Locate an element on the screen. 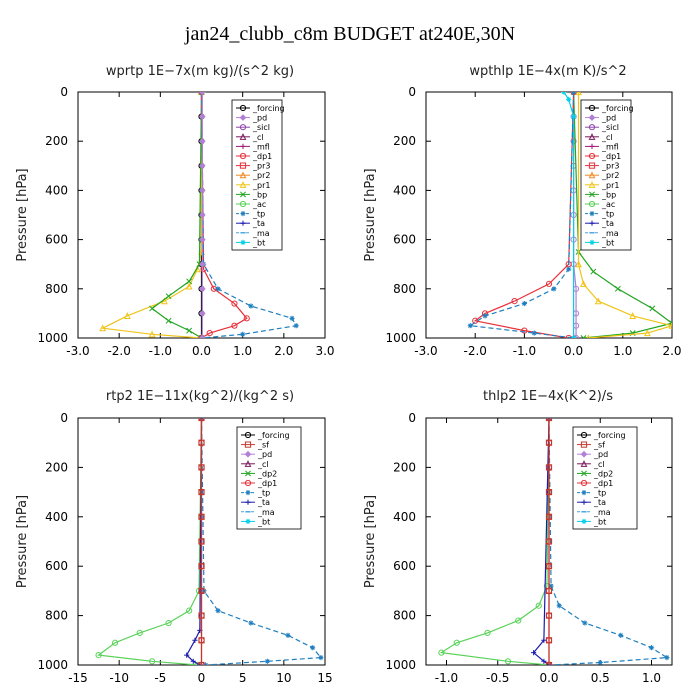  legend-entry: _dp1 is located at coordinates (611, 156).